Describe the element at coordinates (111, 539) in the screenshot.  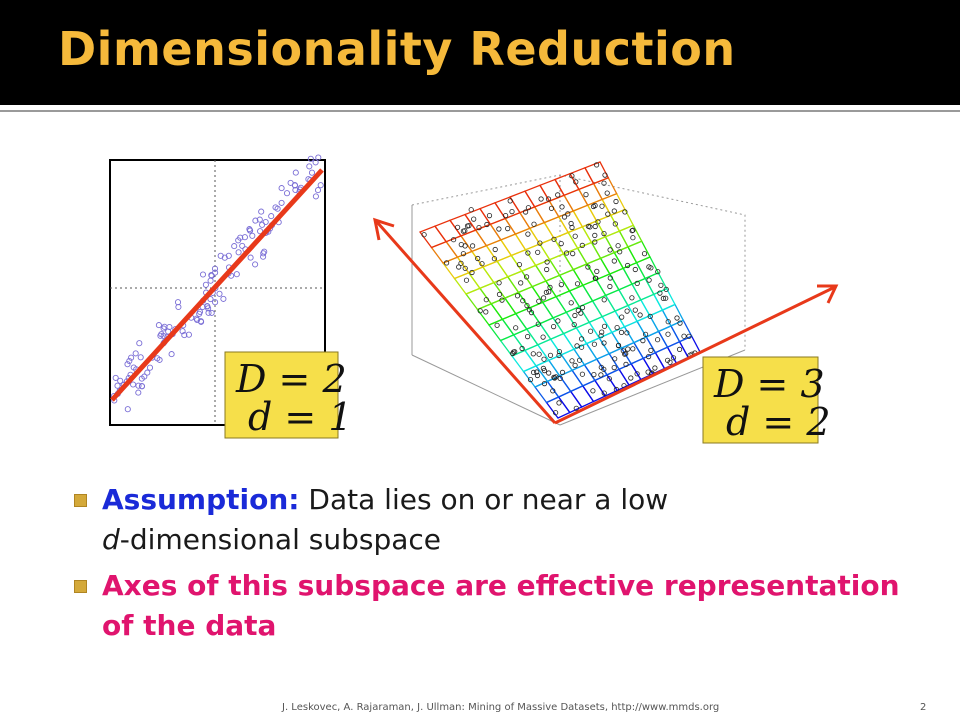
I see `bullet-1-italic: d` at that location.